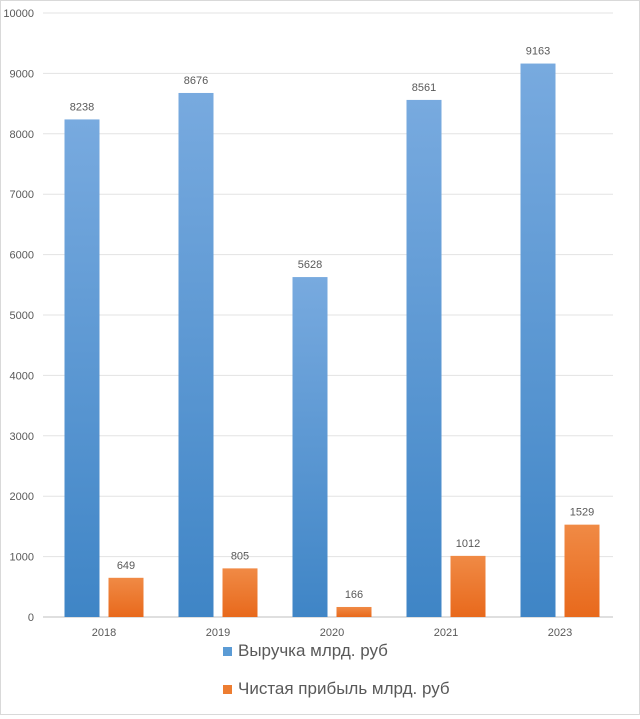 The image size is (640, 719). I want to click on x-tick-label: 2018, so click(104, 633).